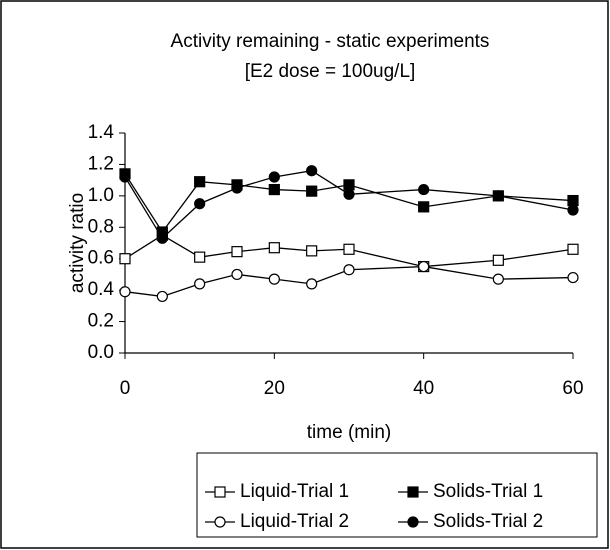 Image resolution: width=610 pixels, height=550 pixels. What do you see at coordinates (101, 321) in the screenshot?
I see `y-tick-label: 0.2` at bounding box center [101, 321].